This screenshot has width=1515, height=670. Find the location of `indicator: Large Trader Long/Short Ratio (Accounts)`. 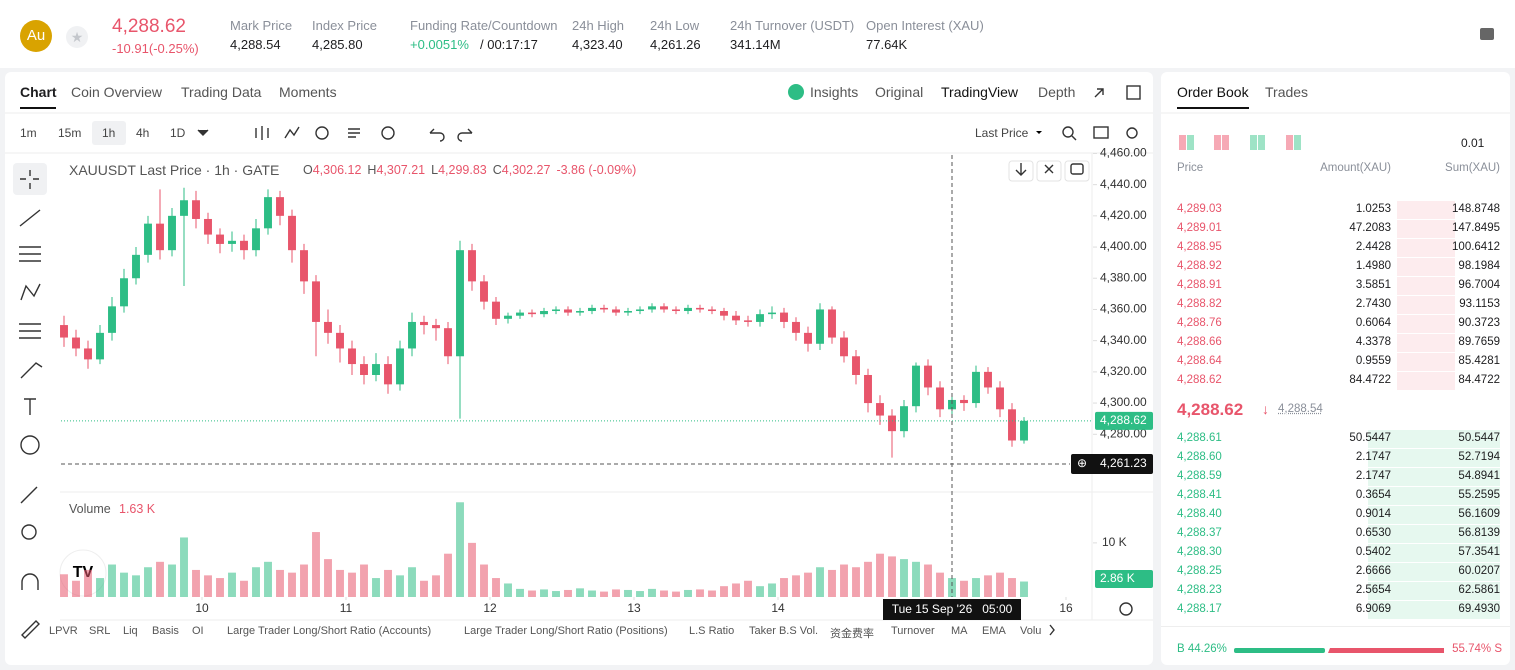

indicator: Large Trader Long/Short Ratio (Accounts) is located at coordinates (329, 631).